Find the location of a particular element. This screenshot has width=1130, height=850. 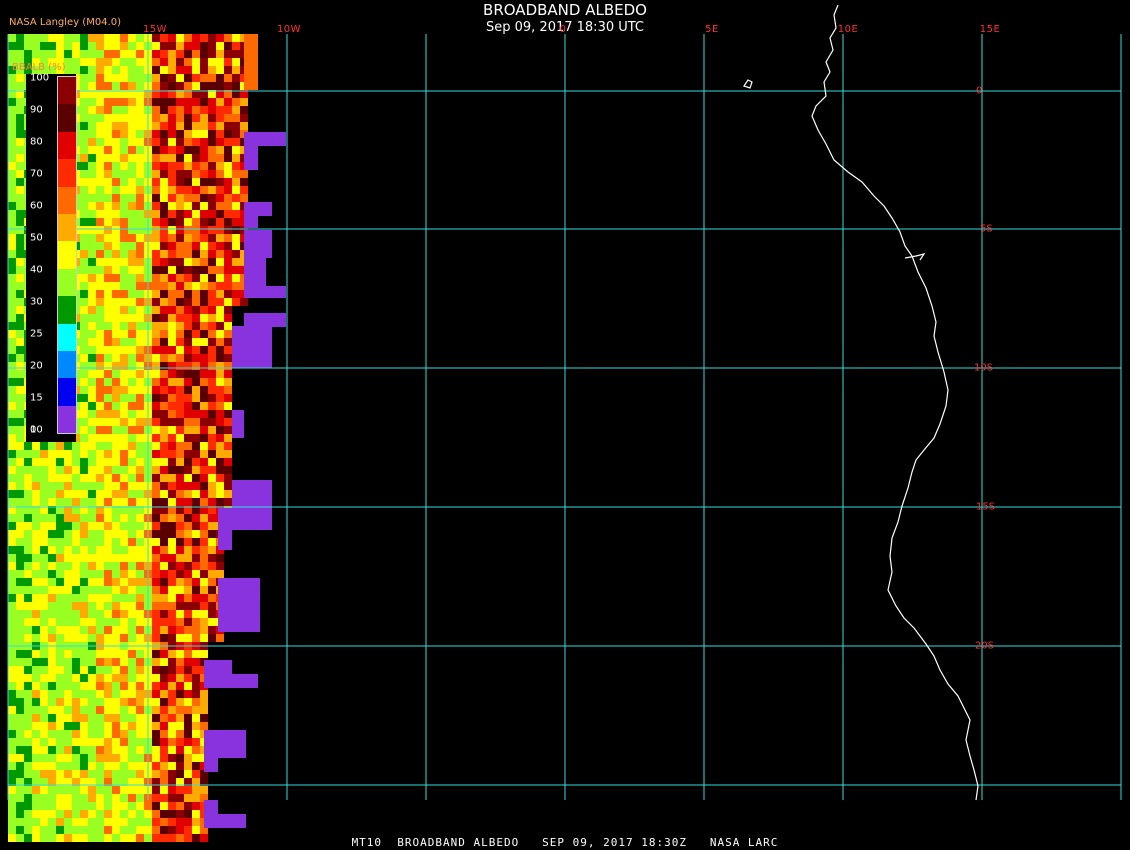

color-scale-bar is located at coordinates (67, 255).